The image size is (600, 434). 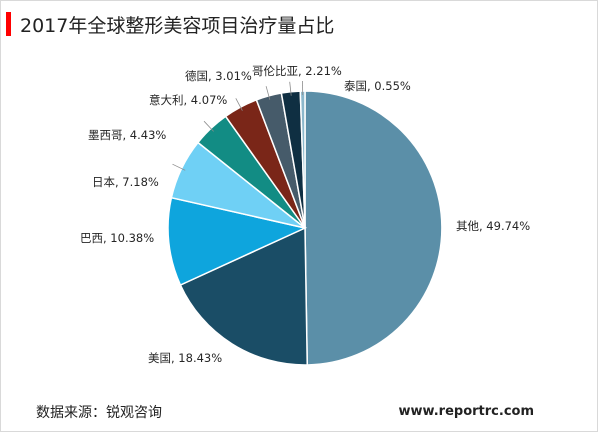 What do you see at coordinates (297, 71) in the screenshot?
I see `pie-label-8: 哥伦比亚, 2.21%` at bounding box center [297, 71].